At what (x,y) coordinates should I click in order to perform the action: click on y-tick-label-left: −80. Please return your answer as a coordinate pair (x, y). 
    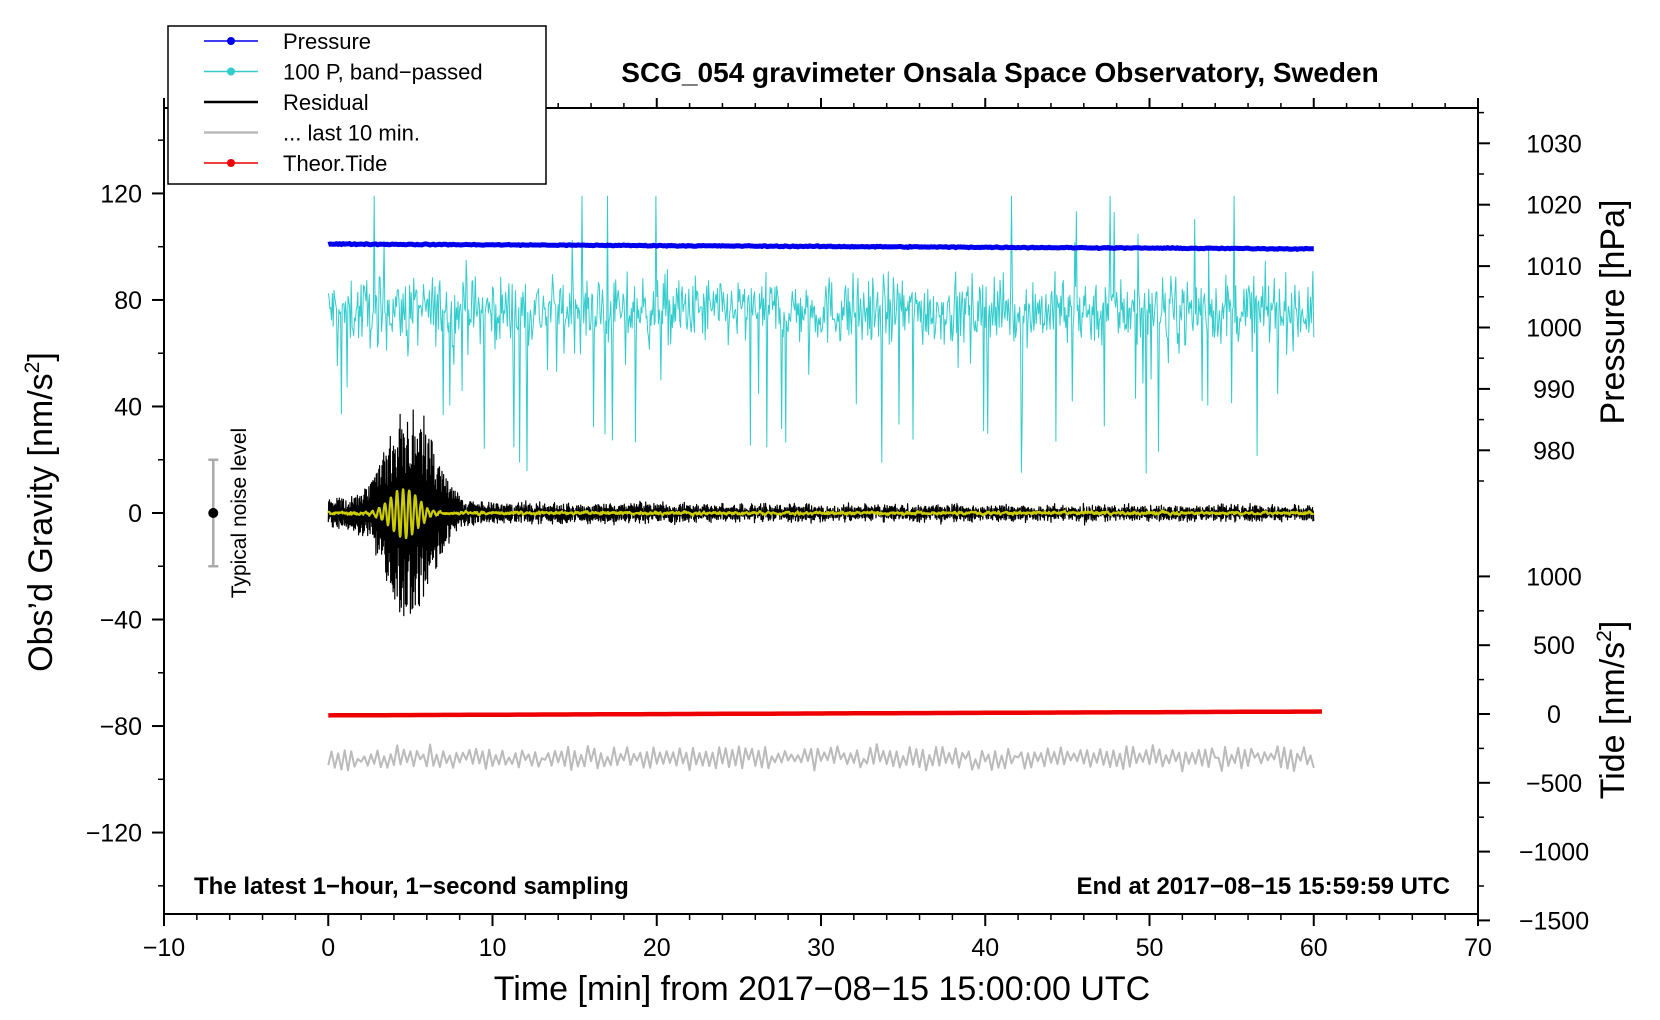
    Looking at the image, I should click on (121, 727).